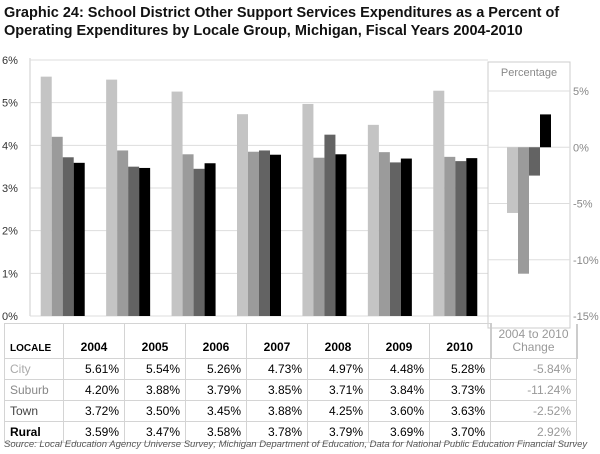 The image size is (600, 454). What do you see at coordinates (34, 369) in the screenshot?
I see `locale-cell: City` at bounding box center [34, 369].